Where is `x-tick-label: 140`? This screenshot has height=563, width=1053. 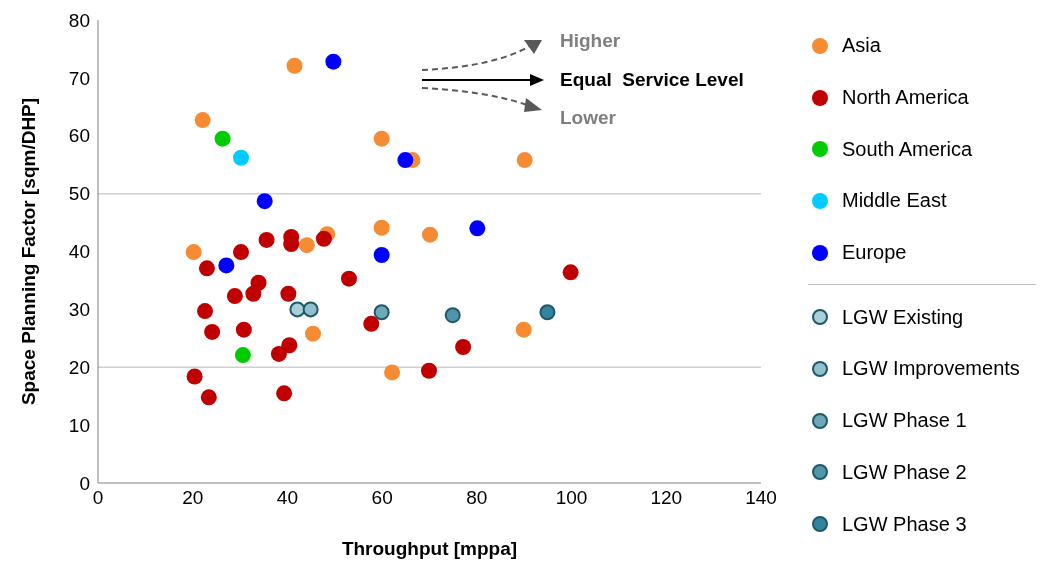
x-tick-label: 140 is located at coordinates (761, 498).